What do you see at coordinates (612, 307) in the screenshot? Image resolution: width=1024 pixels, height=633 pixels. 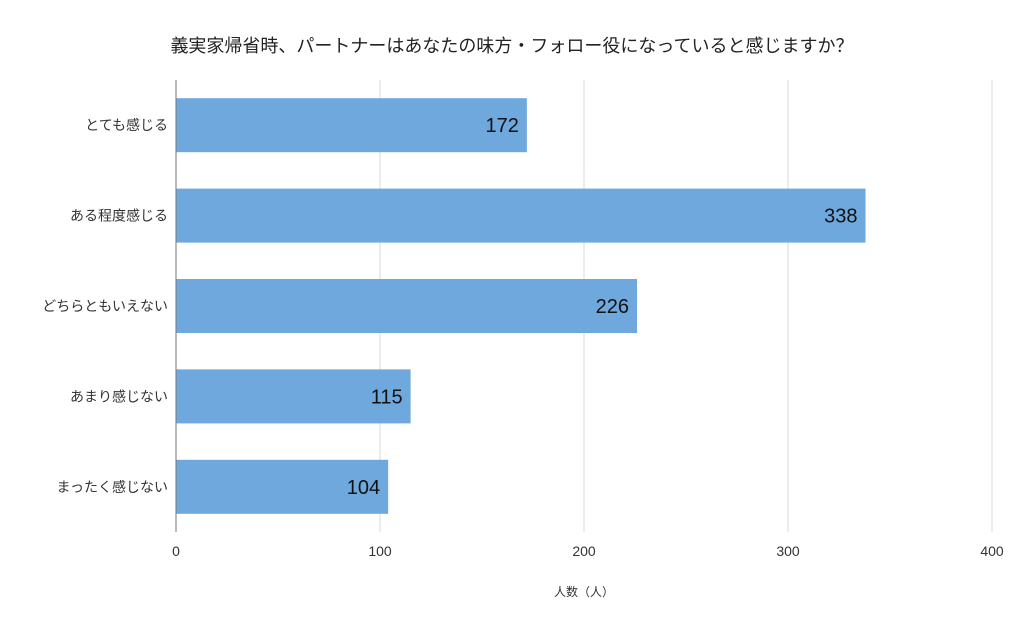 I see `bar-value-label: 226` at bounding box center [612, 307].